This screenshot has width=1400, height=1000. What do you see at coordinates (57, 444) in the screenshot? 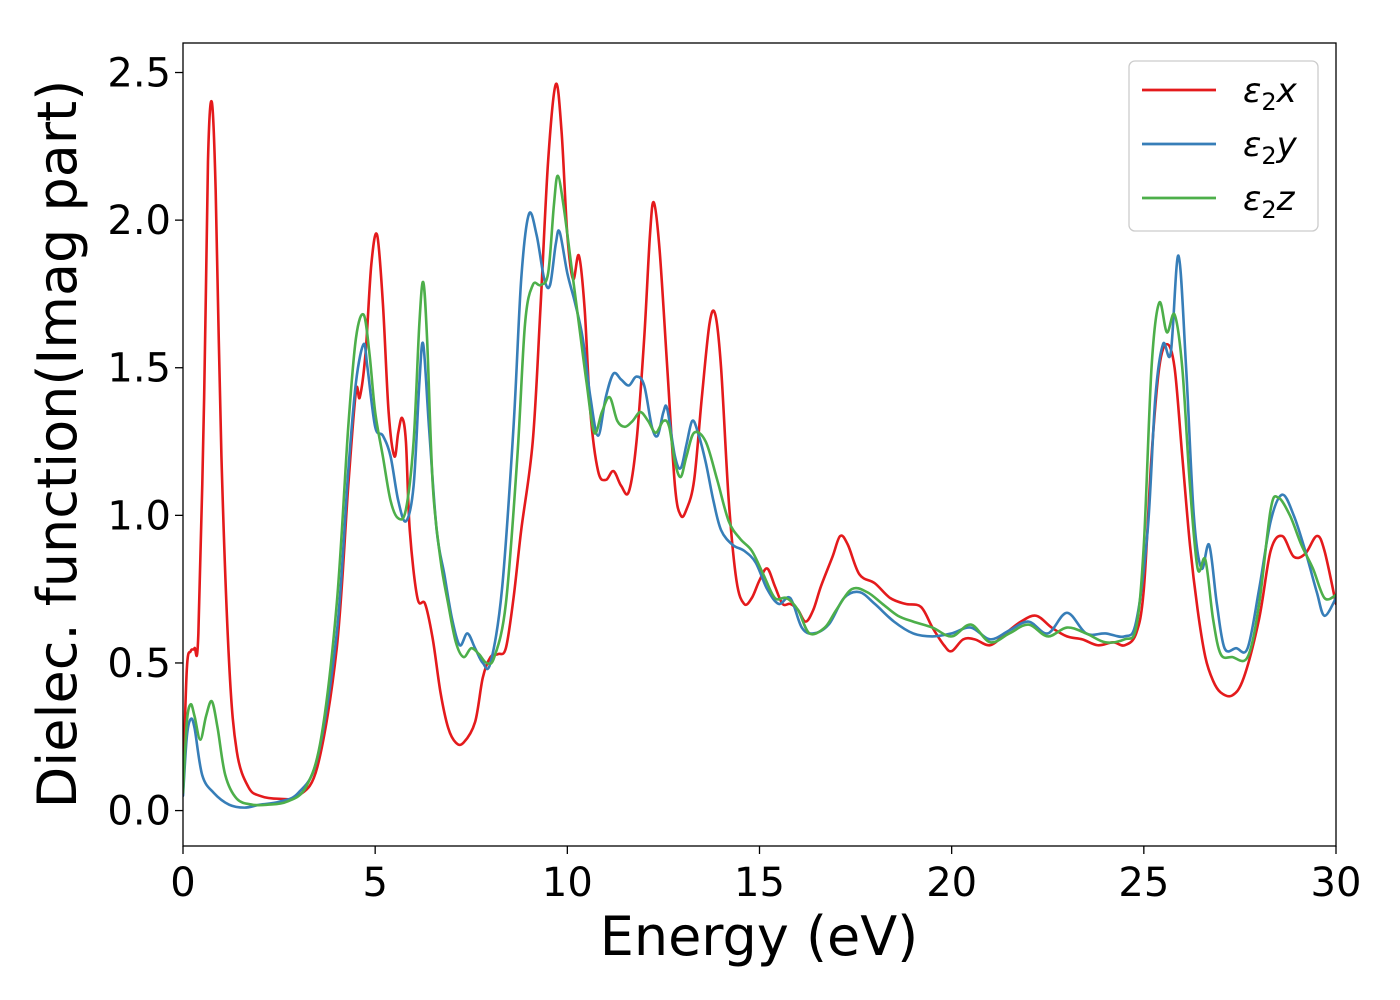
I see `y-axis-label: Dielec. function(Imag part)` at bounding box center [57, 444].